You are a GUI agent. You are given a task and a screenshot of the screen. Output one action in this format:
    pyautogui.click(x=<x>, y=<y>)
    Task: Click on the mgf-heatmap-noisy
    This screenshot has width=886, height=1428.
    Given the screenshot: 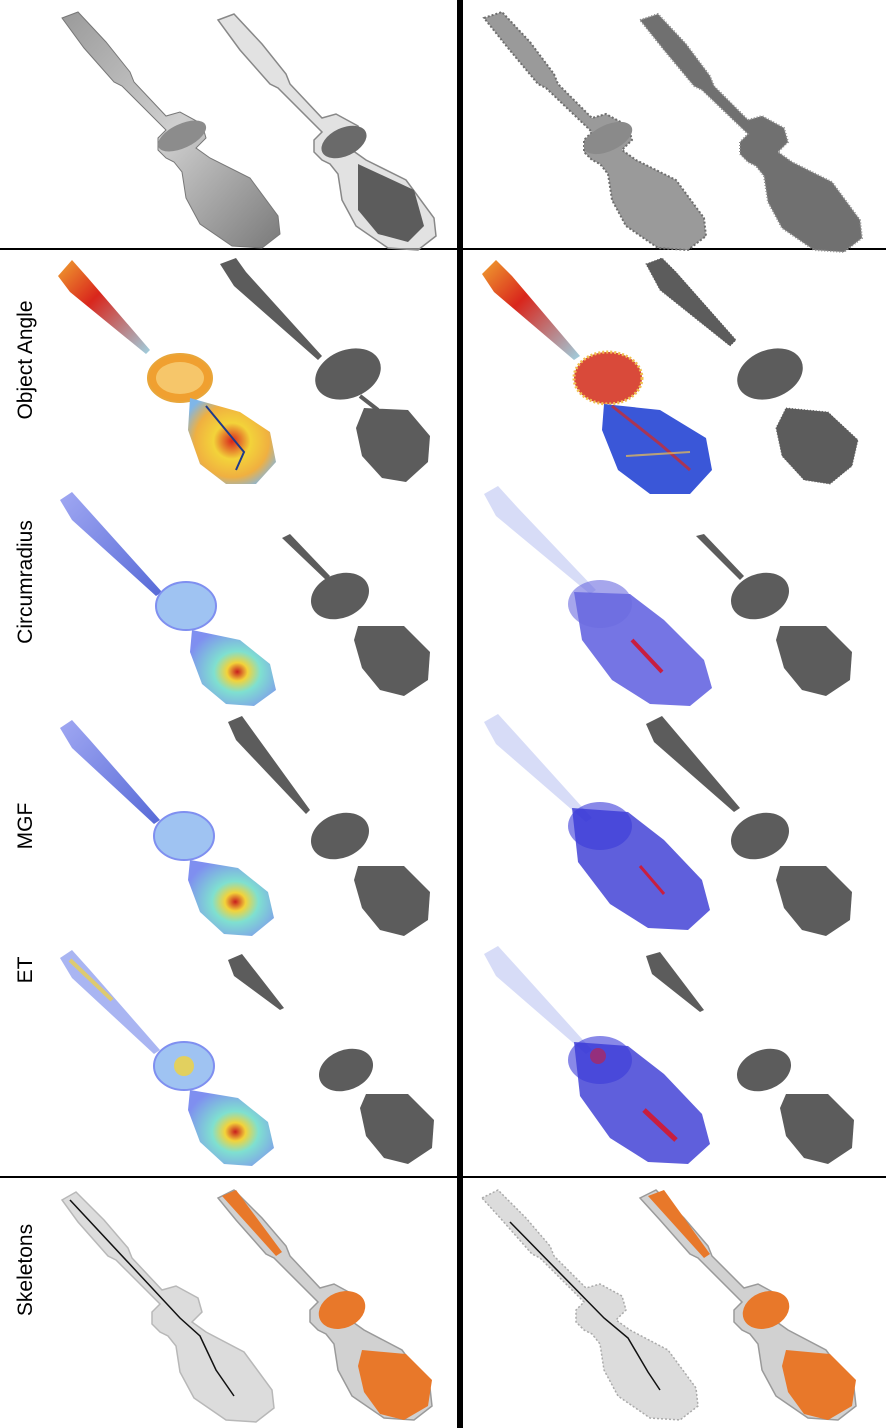 What is the action you would take?
    pyautogui.click(x=597, y=822)
    